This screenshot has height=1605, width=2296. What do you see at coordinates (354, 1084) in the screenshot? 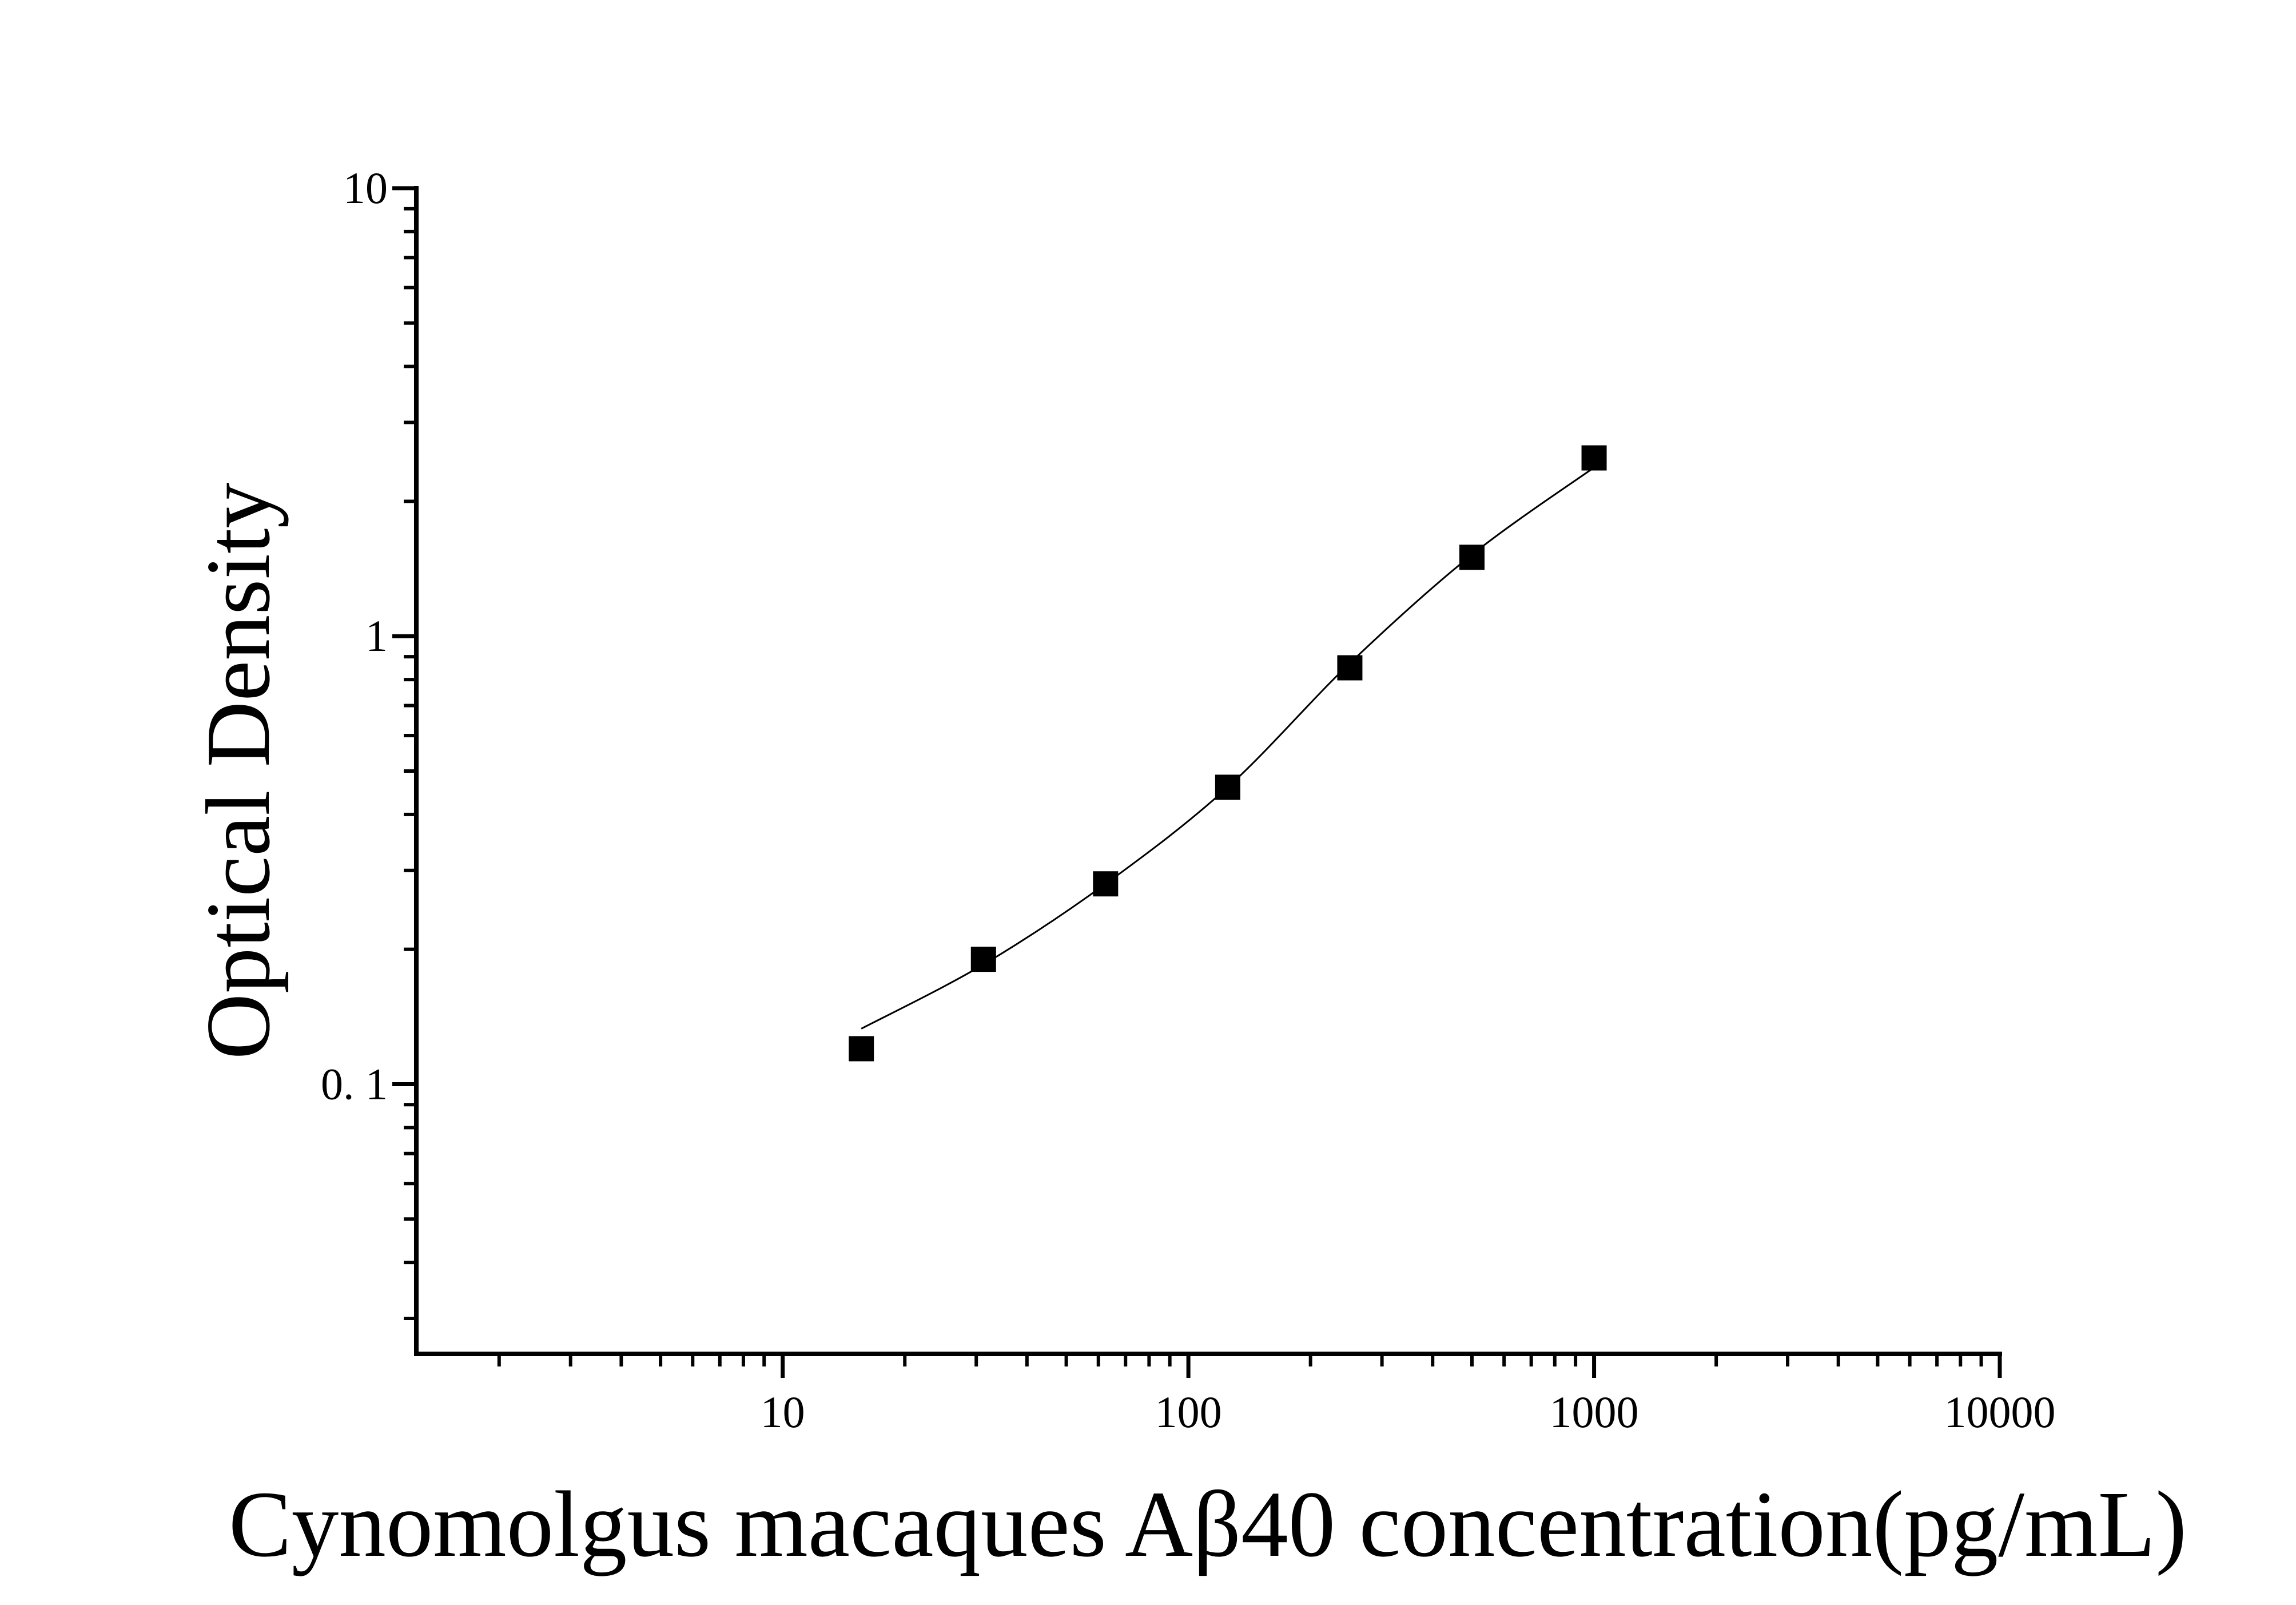
I see `y-tick-label: 0. 1` at bounding box center [354, 1084].